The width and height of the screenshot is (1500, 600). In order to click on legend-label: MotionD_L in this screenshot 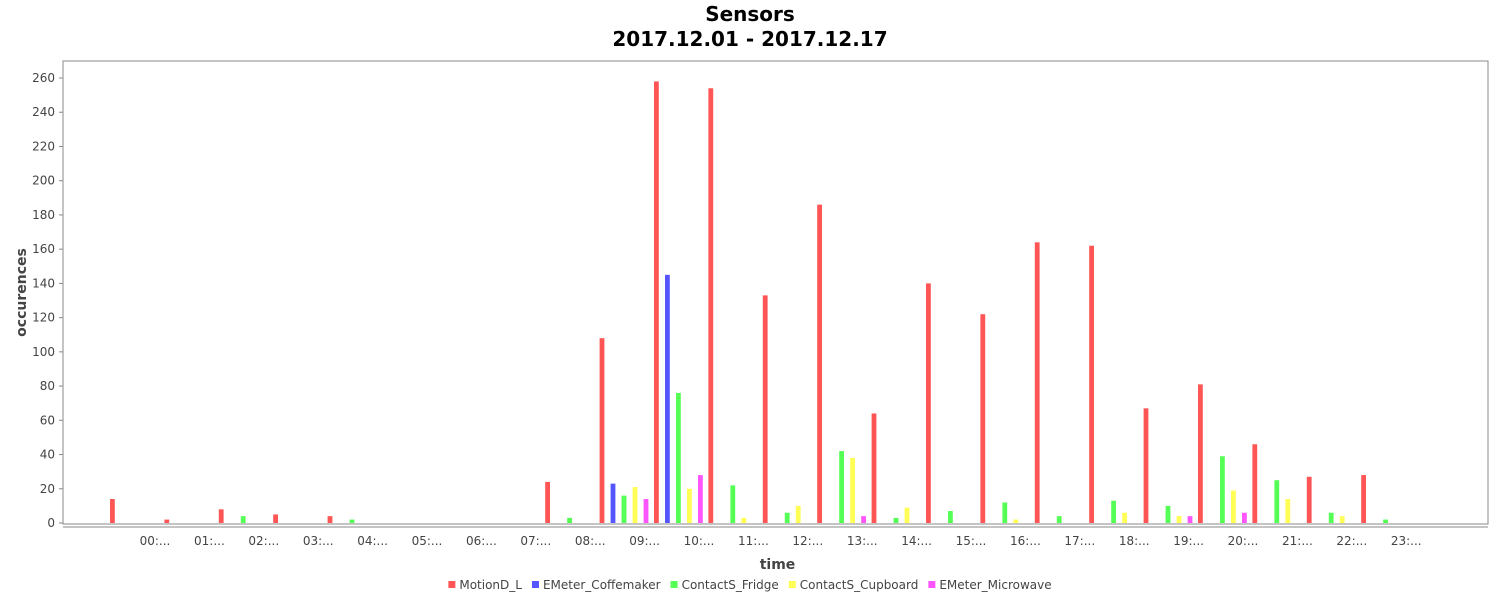, I will do `click(490, 585)`.